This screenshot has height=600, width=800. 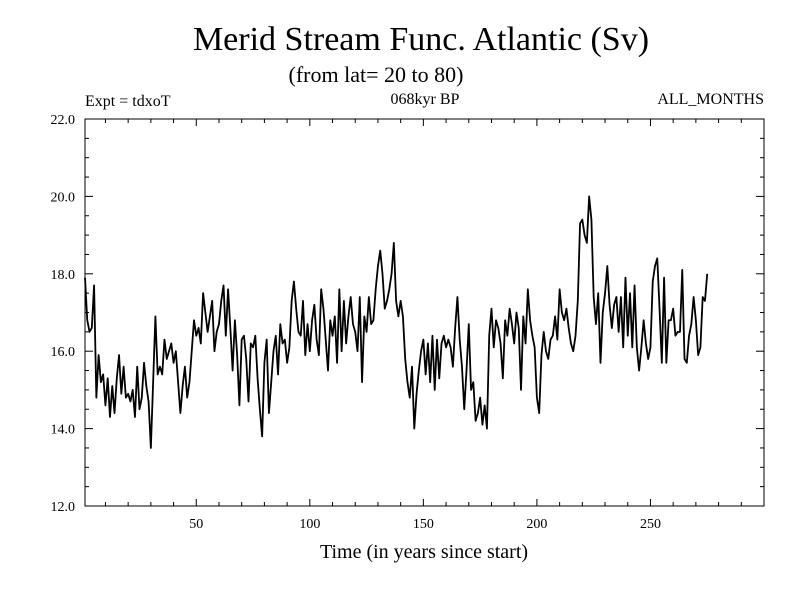 What do you see at coordinates (196, 524) in the screenshot?
I see `x-tick-label: 50` at bounding box center [196, 524].